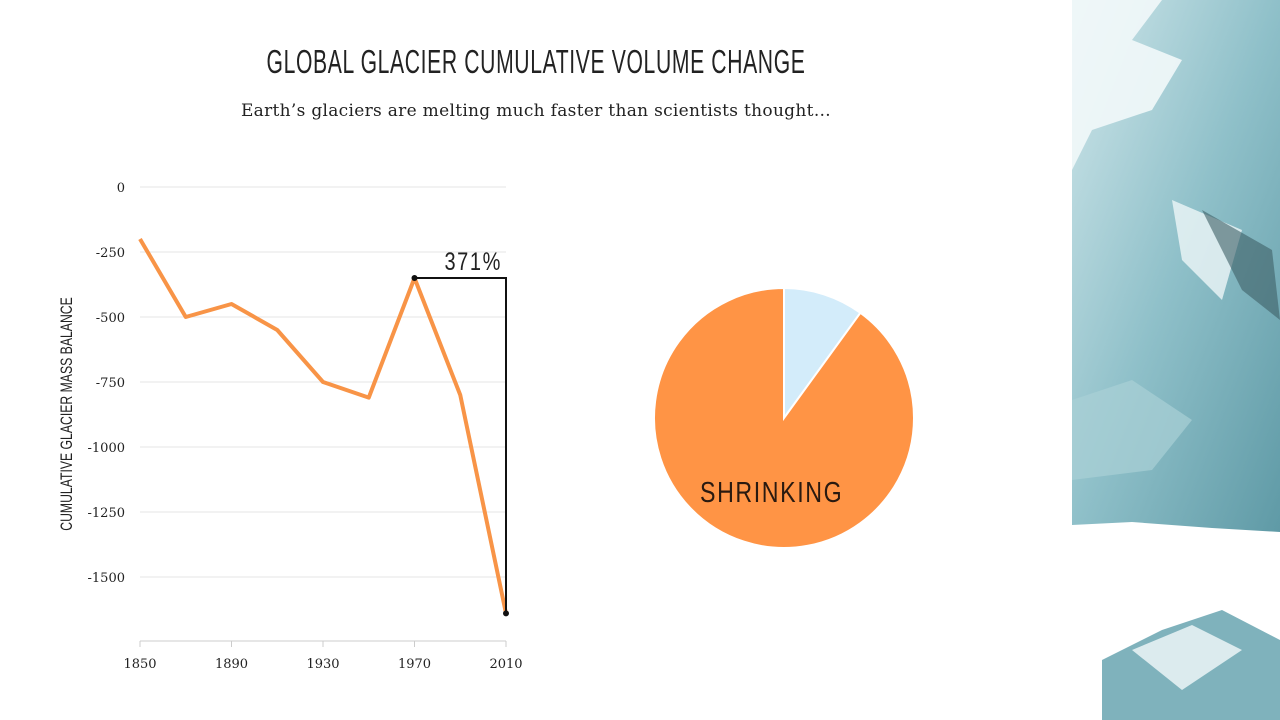 The height and width of the screenshot is (720, 1280). Describe the element at coordinates (121, 188) in the screenshot. I see `y-tick-label: 0` at that location.